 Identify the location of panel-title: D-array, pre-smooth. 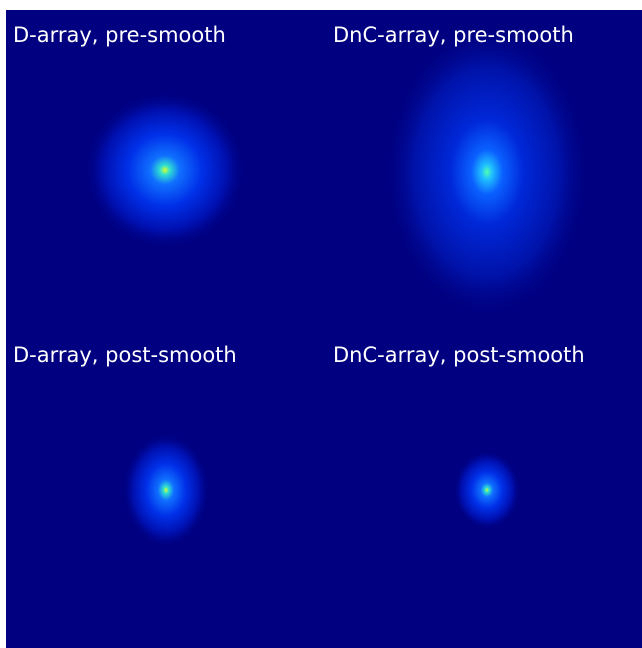
(119, 35).